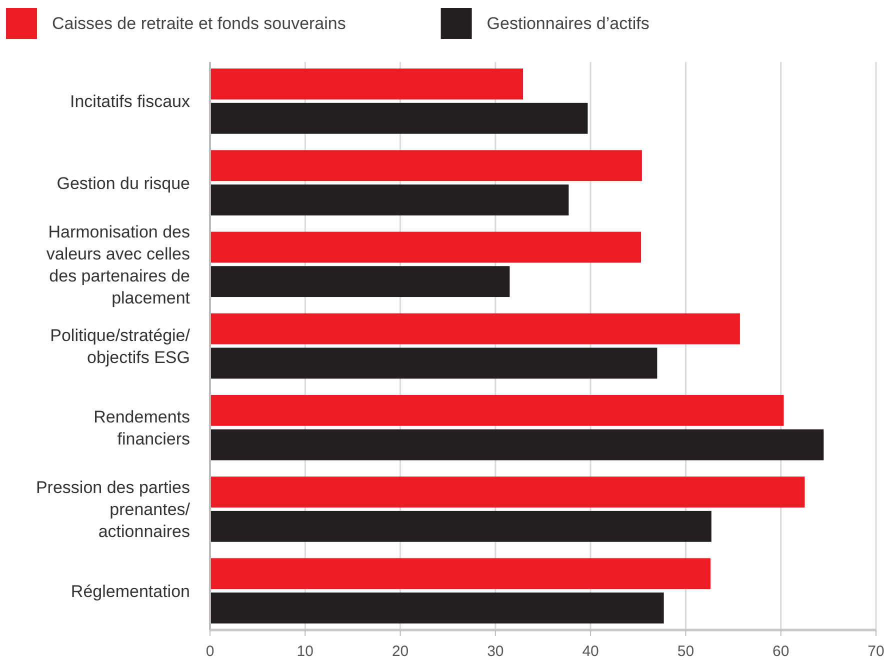 Image resolution: width=895 pixels, height=665 pixels. What do you see at coordinates (781, 651) in the screenshot?
I see `x-tick-label: 60` at bounding box center [781, 651].